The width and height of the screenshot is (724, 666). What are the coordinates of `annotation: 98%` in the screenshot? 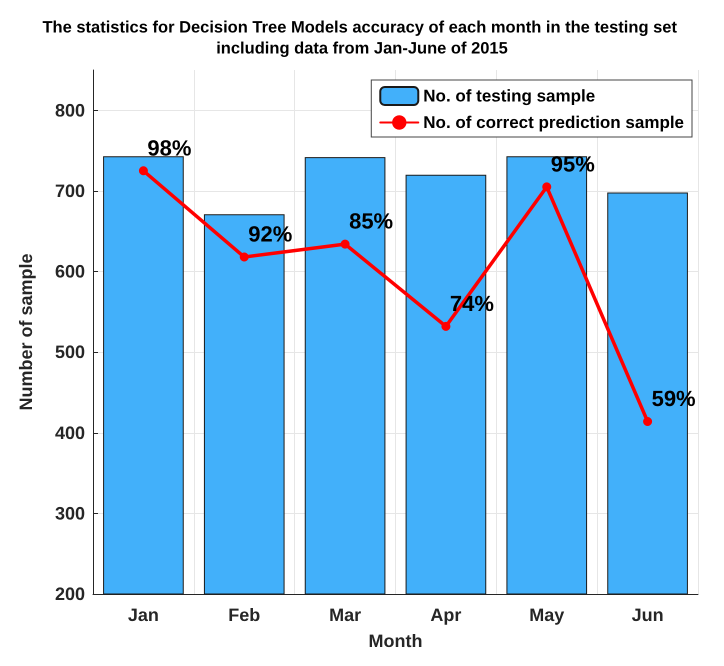 It's located at (169, 147).